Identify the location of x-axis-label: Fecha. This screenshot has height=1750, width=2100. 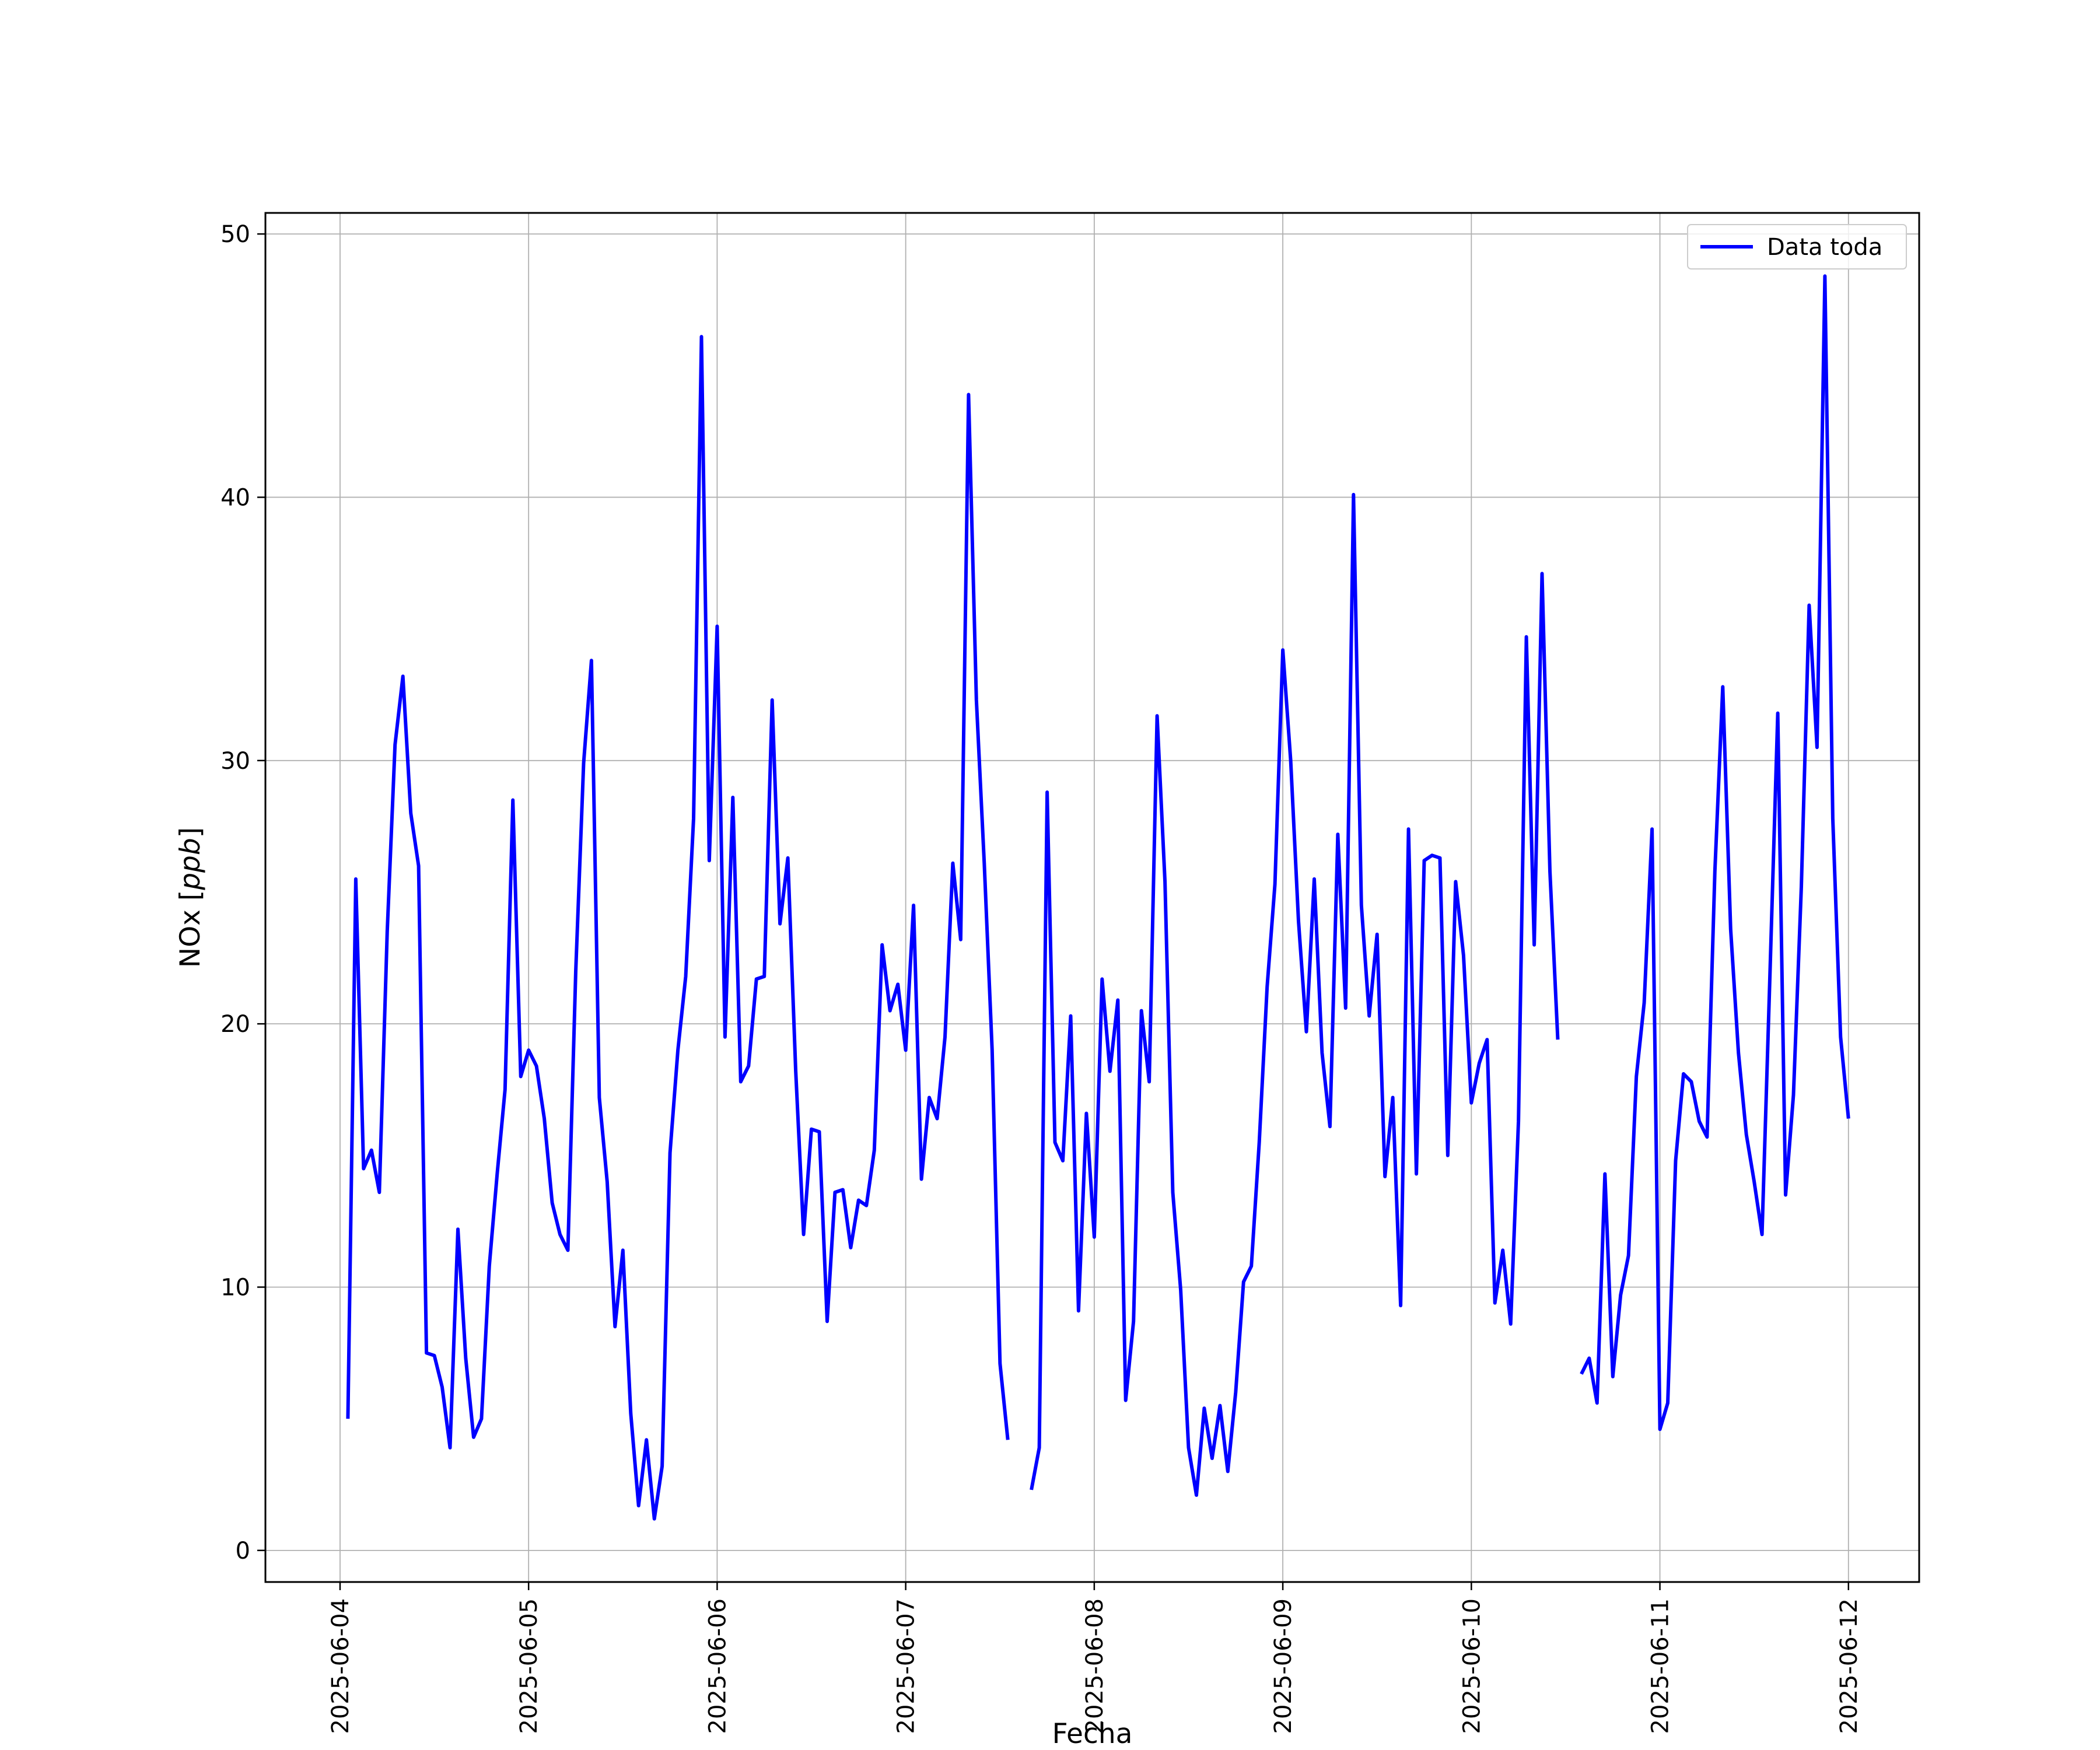
(1092, 1734).